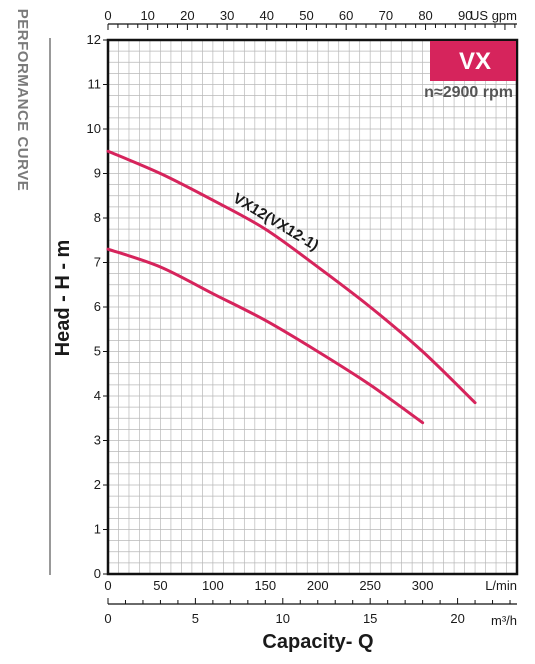 This screenshot has width=535, height=664. I want to click on bottom-axis-tick-label: 0, so click(107, 618).